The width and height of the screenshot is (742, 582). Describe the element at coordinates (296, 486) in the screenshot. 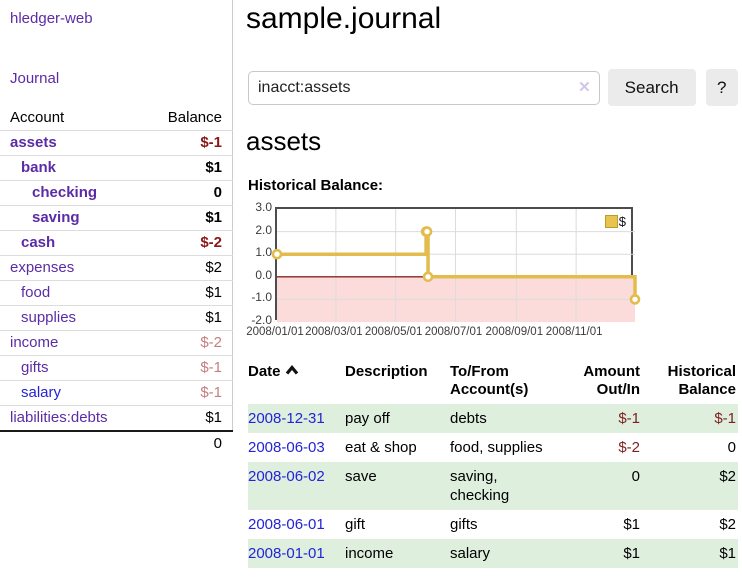

I see `register-cell-date: 2008-06-02` at that location.